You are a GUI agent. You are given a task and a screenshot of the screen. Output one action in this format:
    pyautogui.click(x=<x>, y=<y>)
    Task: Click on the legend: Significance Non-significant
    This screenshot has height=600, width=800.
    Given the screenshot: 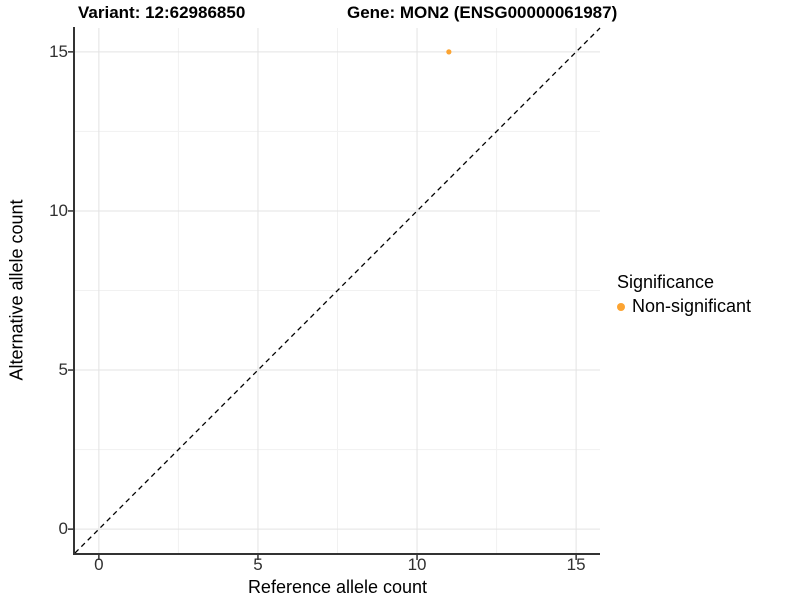 What is the action you would take?
    pyautogui.click(x=684, y=294)
    